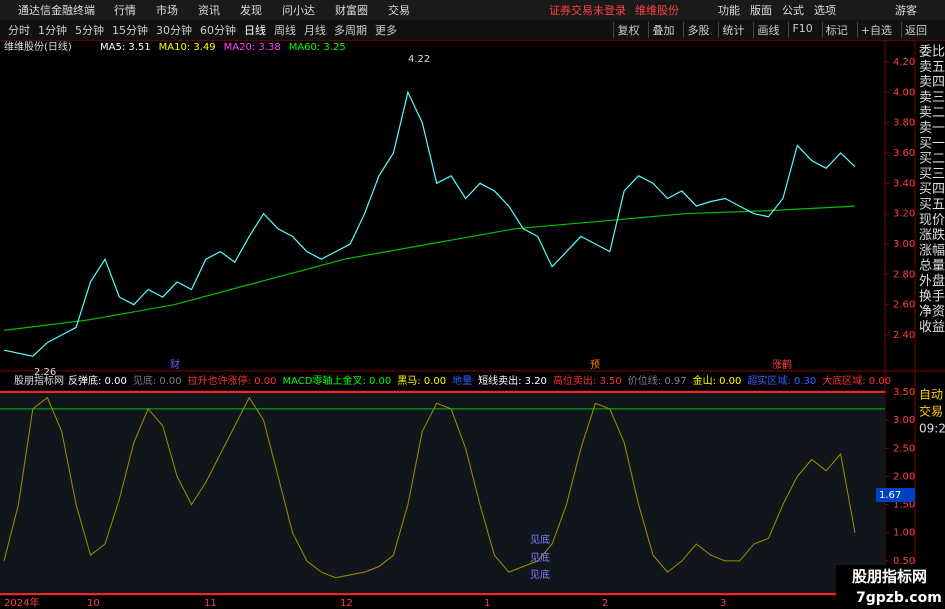  Describe the element at coordinates (125, 10) in the screenshot. I see `menu-item: 行情` at that location.